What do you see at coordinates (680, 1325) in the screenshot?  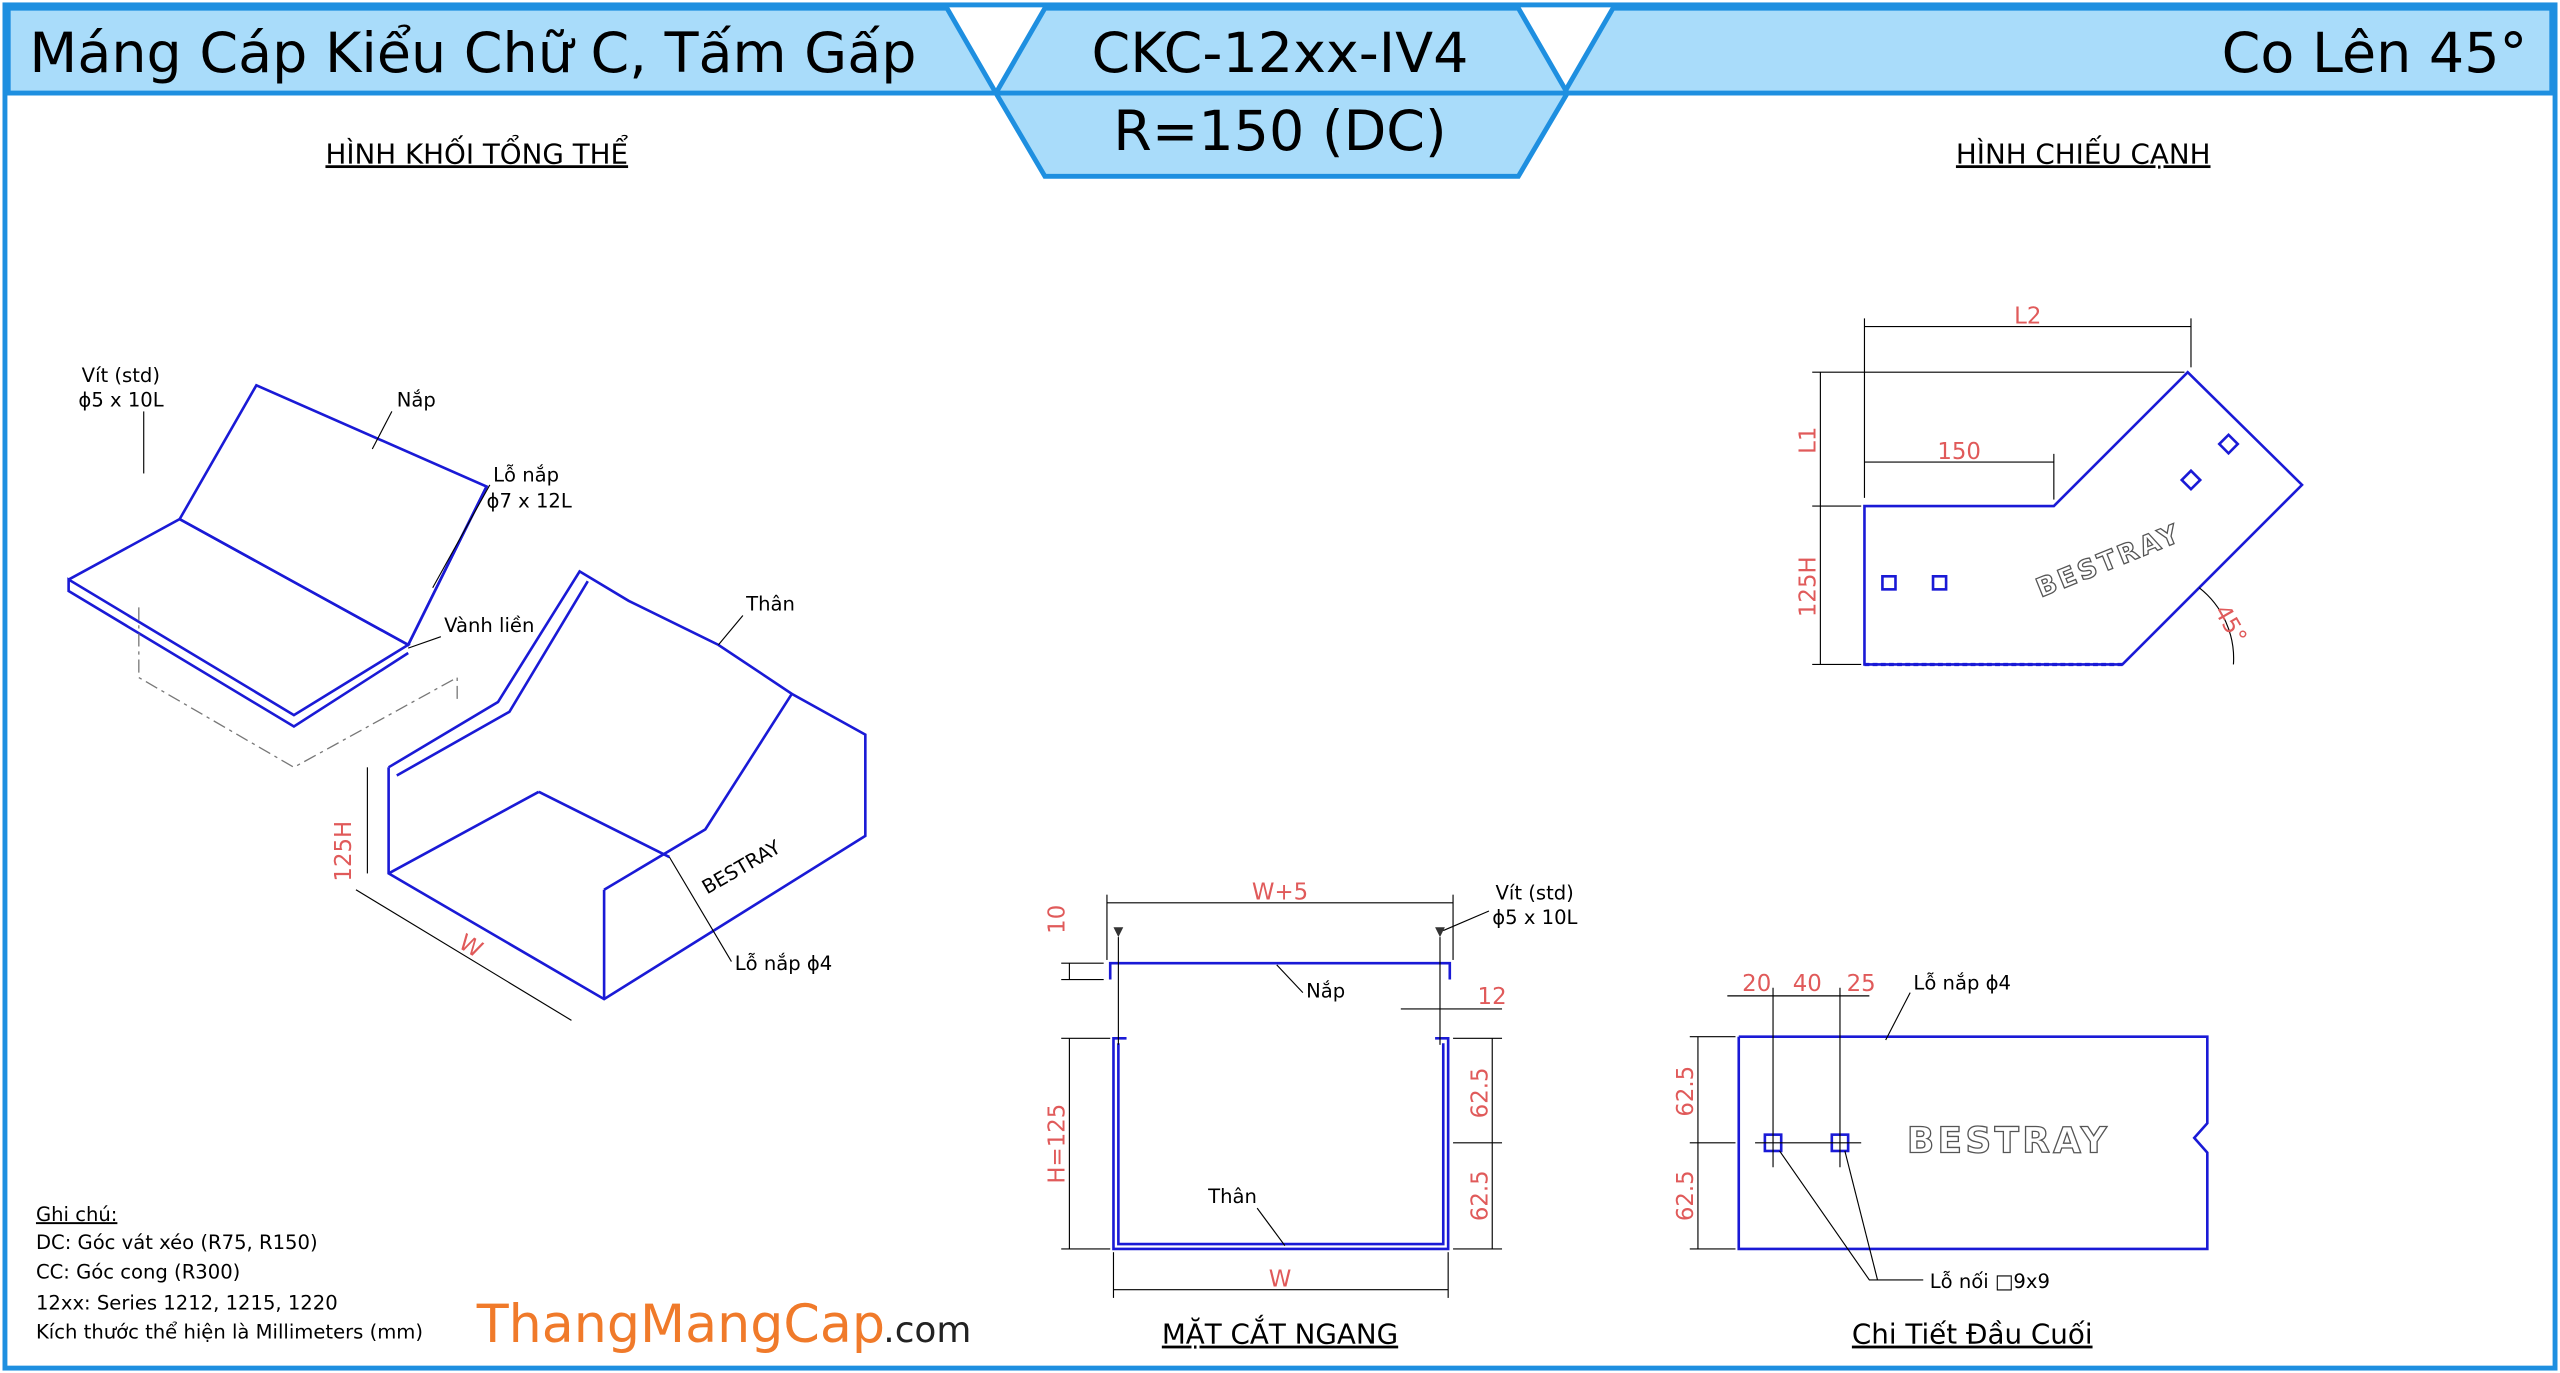 I see `watermark: ThangMangCap` at bounding box center [680, 1325].